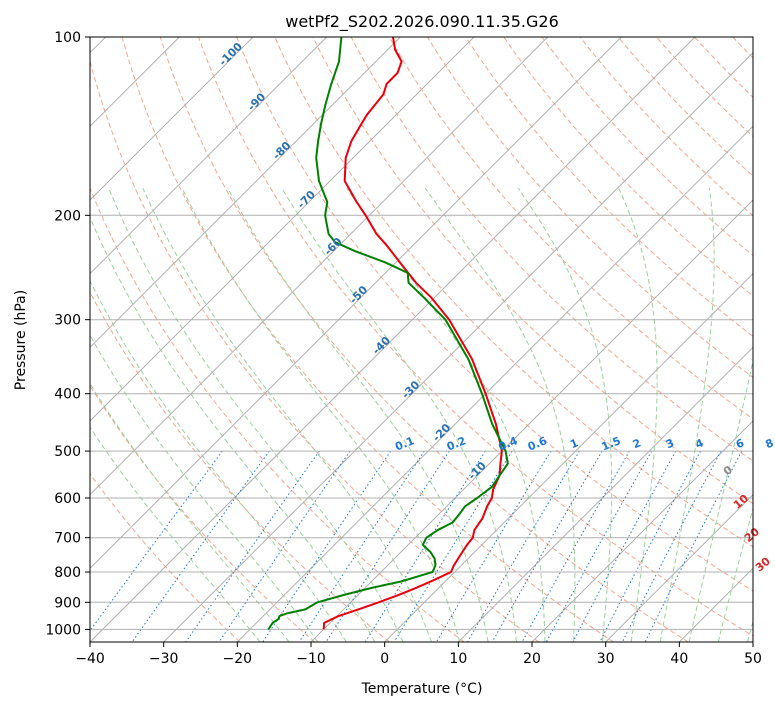  What do you see at coordinates (763, 564) in the screenshot?
I see `moist-adiabat-label: 30` at bounding box center [763, 564].